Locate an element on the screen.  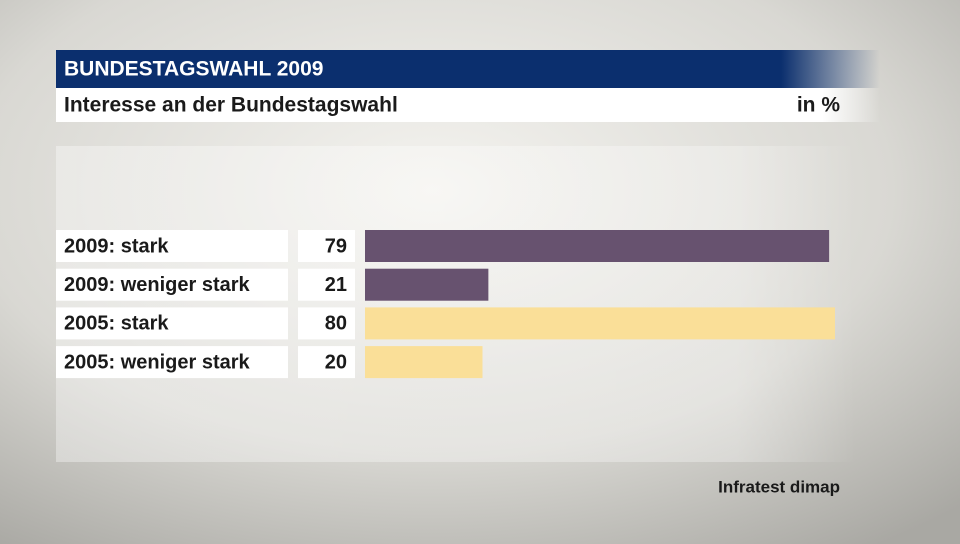
value-label: 79 is located at coordinates (336, 246).